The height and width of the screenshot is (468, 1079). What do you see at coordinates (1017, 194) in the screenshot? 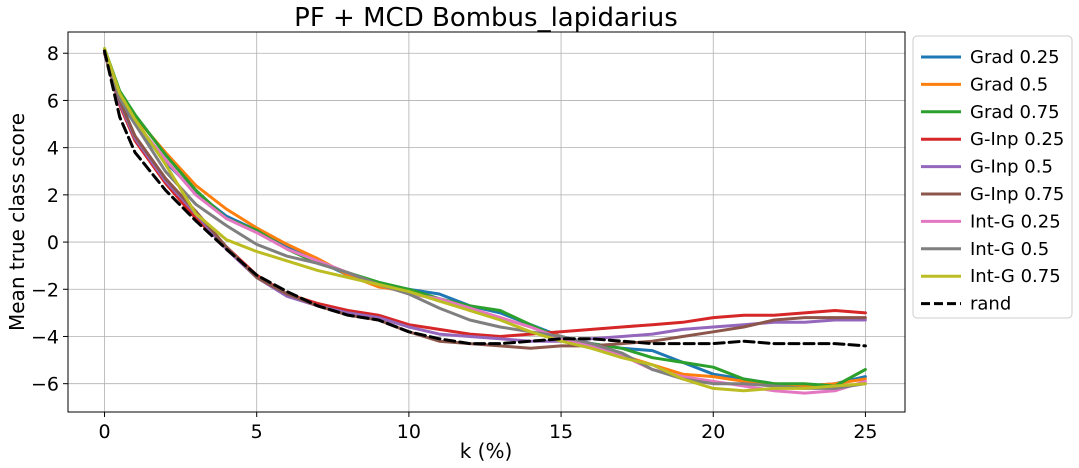
I see `legend-label-5: G-Inp 0.75` at bounding box center [1017, 194].